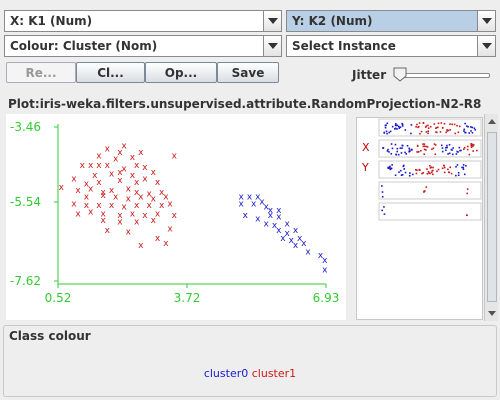 The height and width of the screenshot is (400, 500). Describe the element at coordinates (143, 21) in the screenshot. I see `x-axis-select: X: K1 (Num)` at that location.